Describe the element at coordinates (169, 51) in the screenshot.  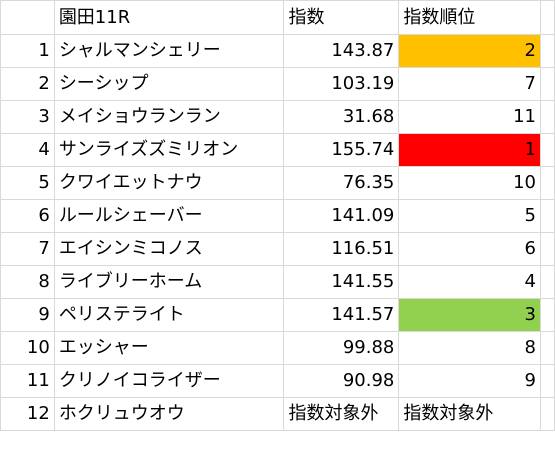
I see `horse-name-cell: シャルマンシェリー` at that location.